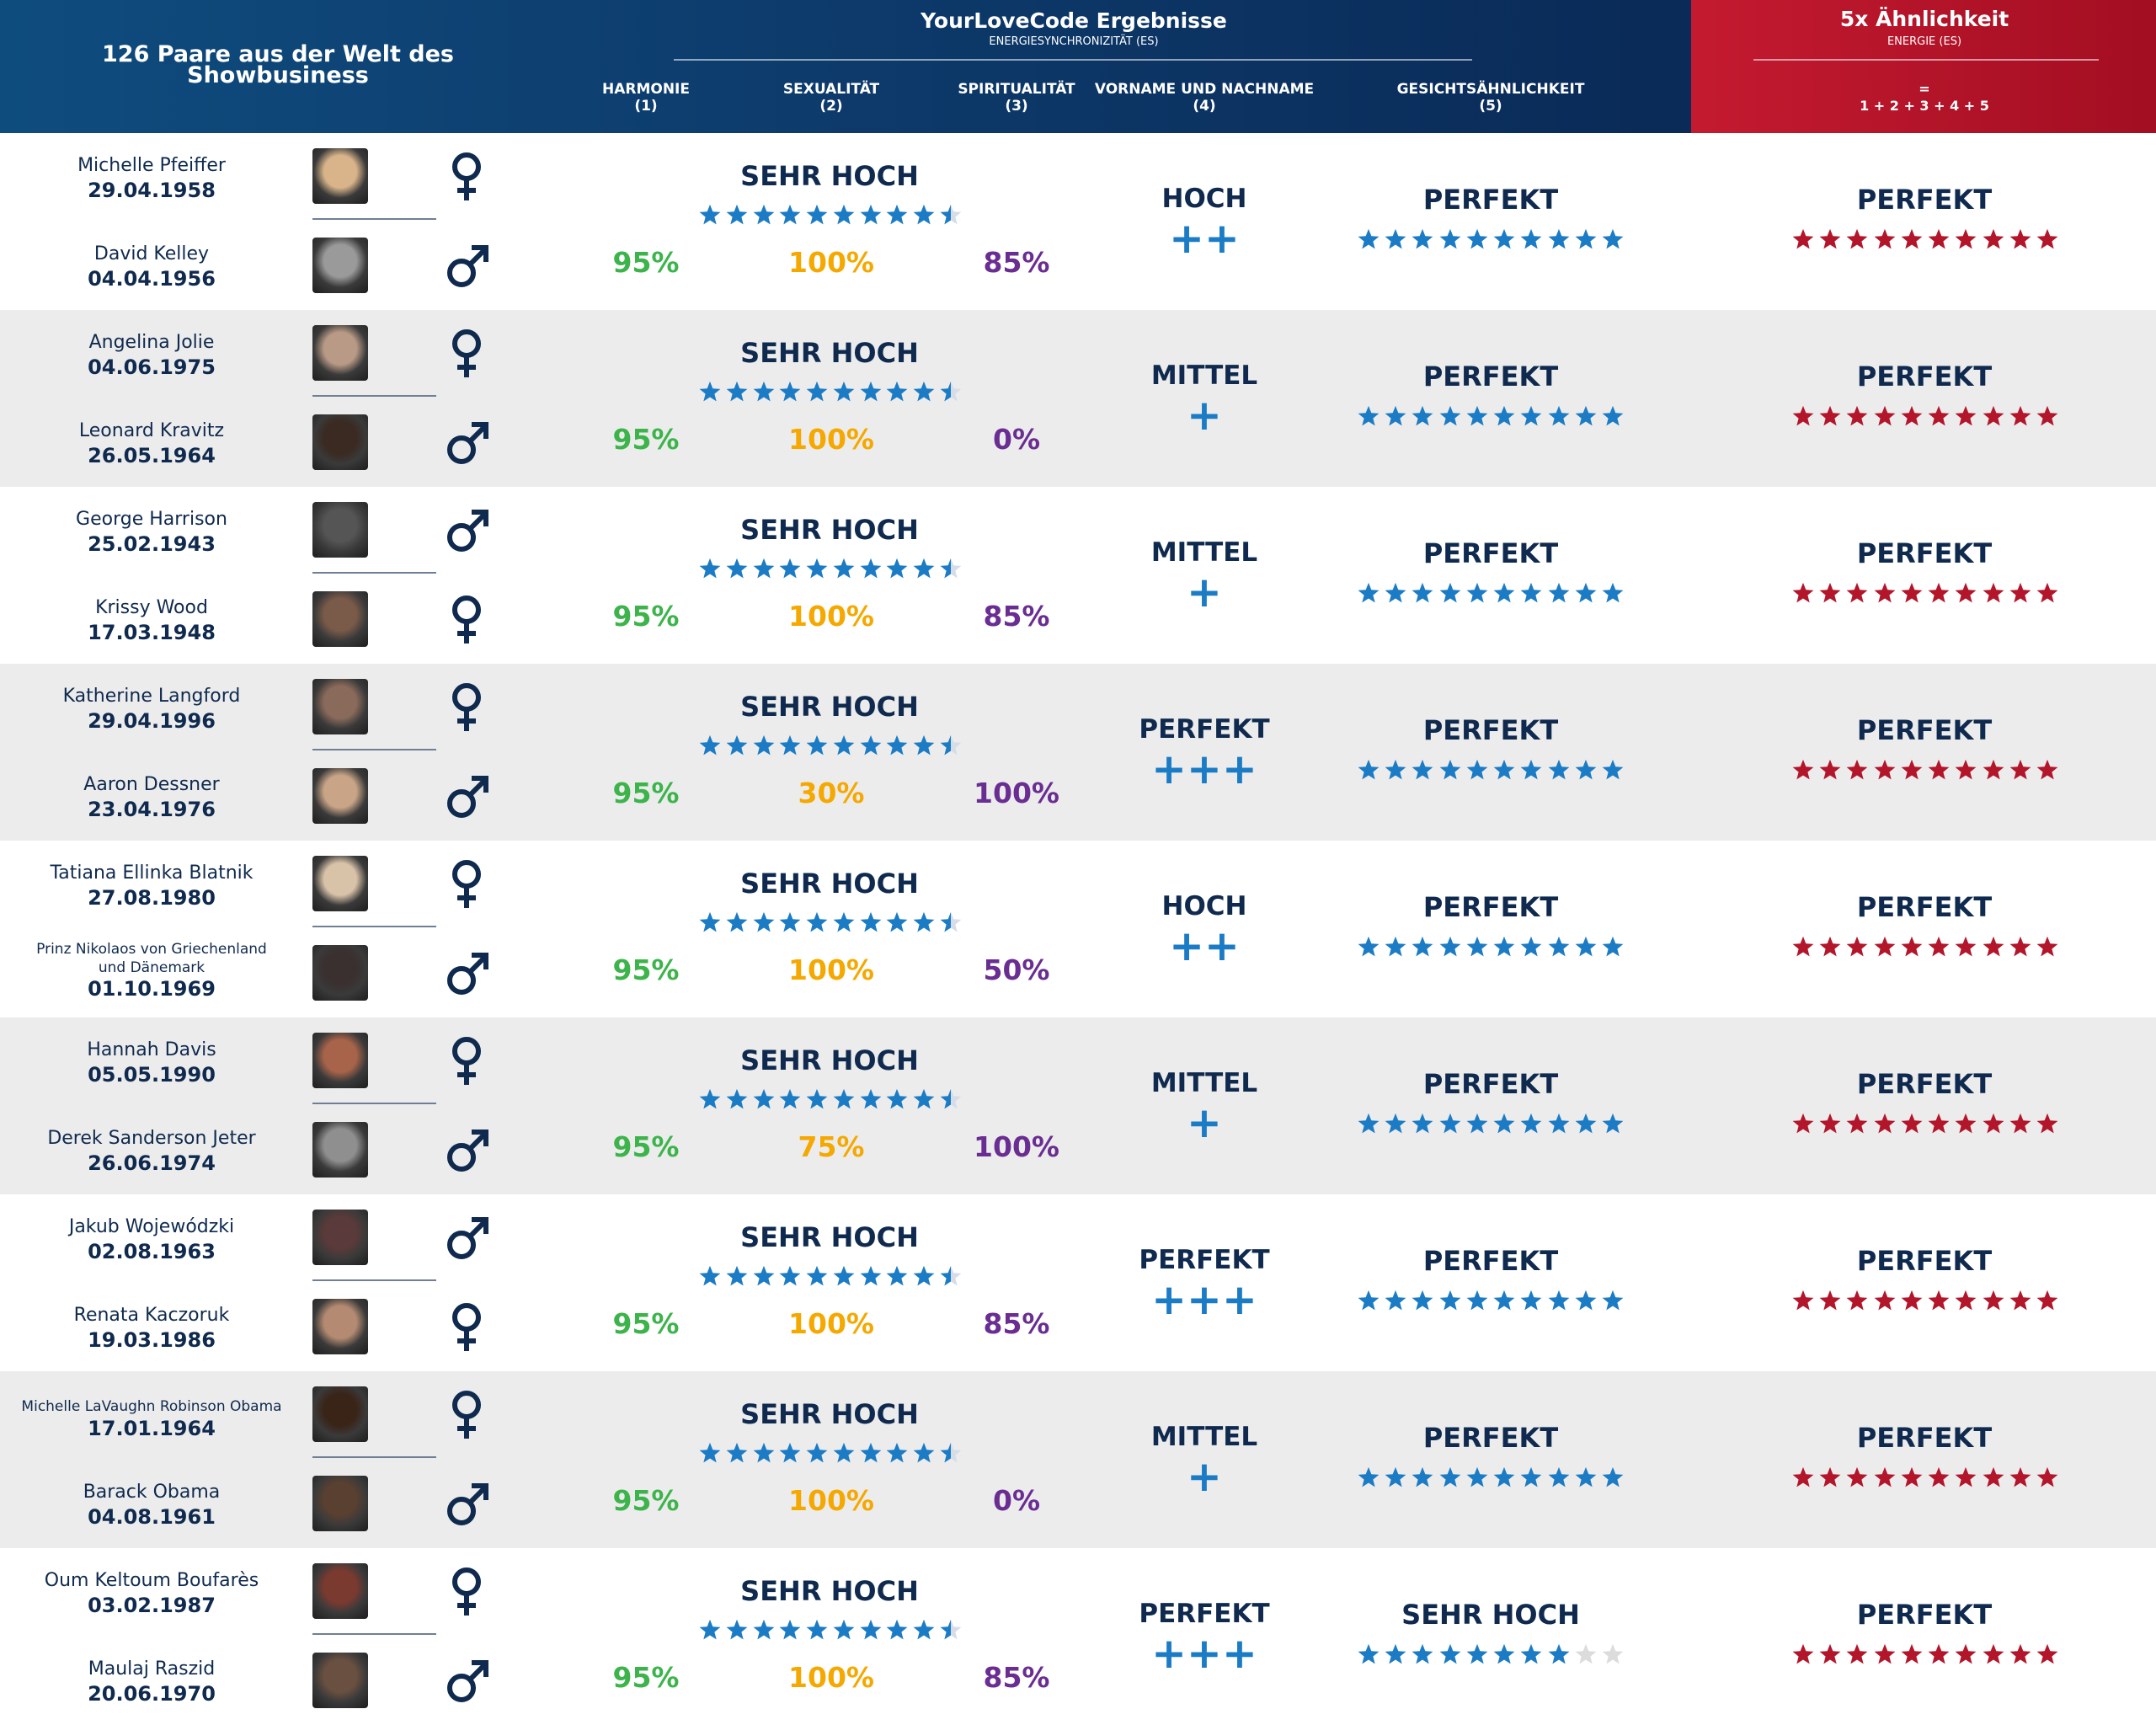  What do you see at coordinates (831, 793) in the screenshot?
I see `sexualitaet-value: 30%` at bounding box center [831, 793].